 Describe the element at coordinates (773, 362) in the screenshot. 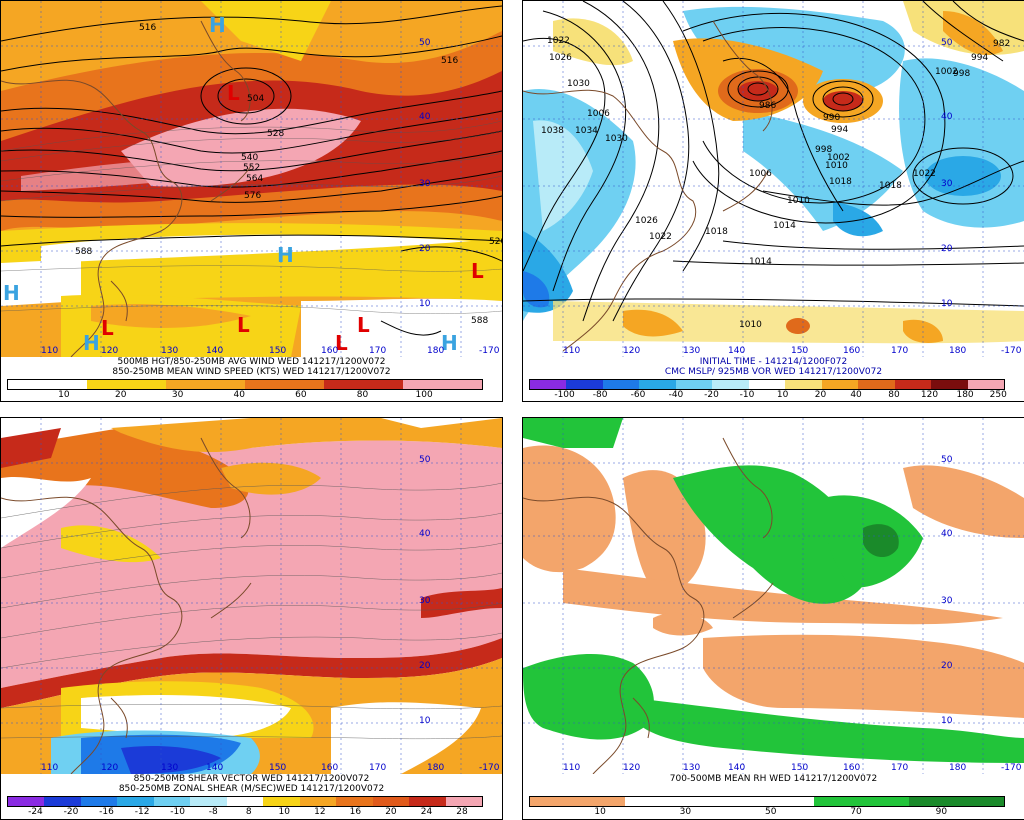

I see `panel-title-line1: INITIAL TIME - 141214/1200F072` at that location.